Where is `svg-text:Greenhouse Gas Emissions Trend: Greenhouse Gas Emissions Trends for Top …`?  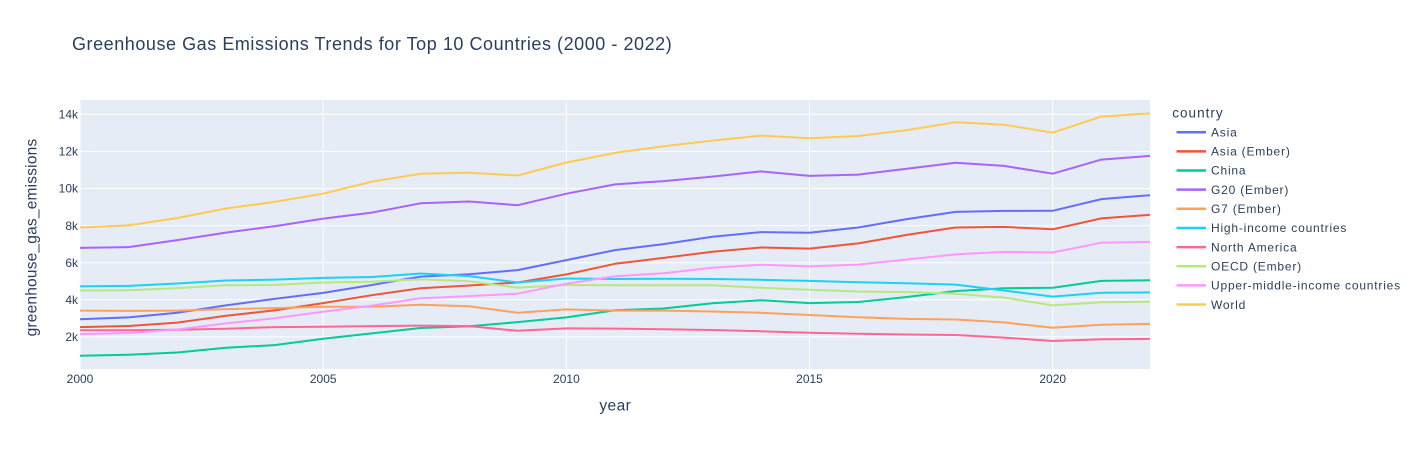
svg-text:Greenhouse Gas Emissions Trend: Greenhouse Gas Emissions Trends for Top … is located at coordinates (372, 44).